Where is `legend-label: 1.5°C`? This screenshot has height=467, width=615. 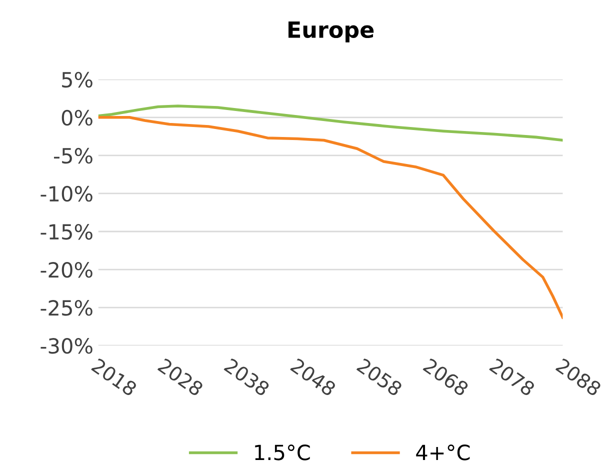 legend-label: 1.5°C is located at coordinates (282, 452).